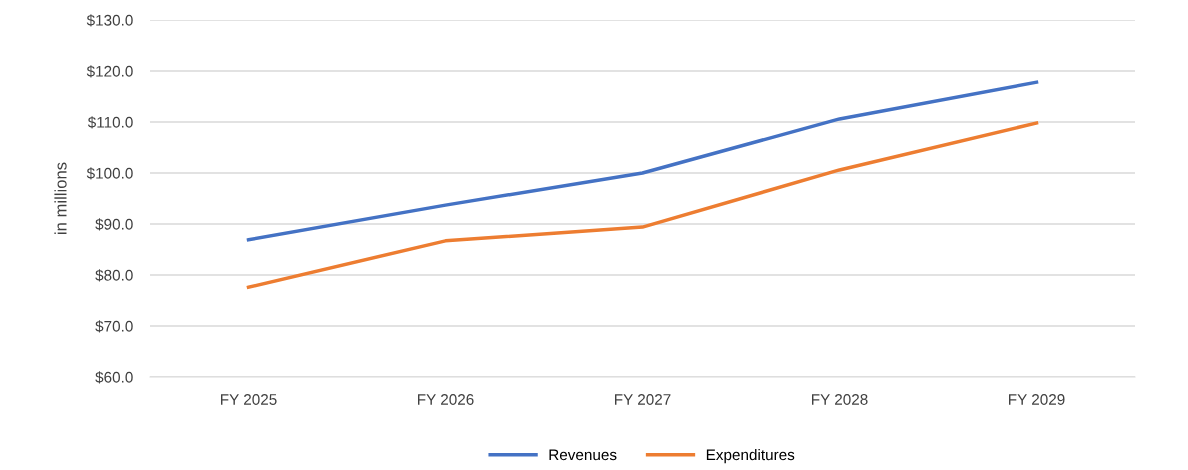 The height and width of the screenshot is (470, 1188). Describe the element at coordinates (643, 399) in the screenshot. I see `x-tick-label: FY 2027` at that location.